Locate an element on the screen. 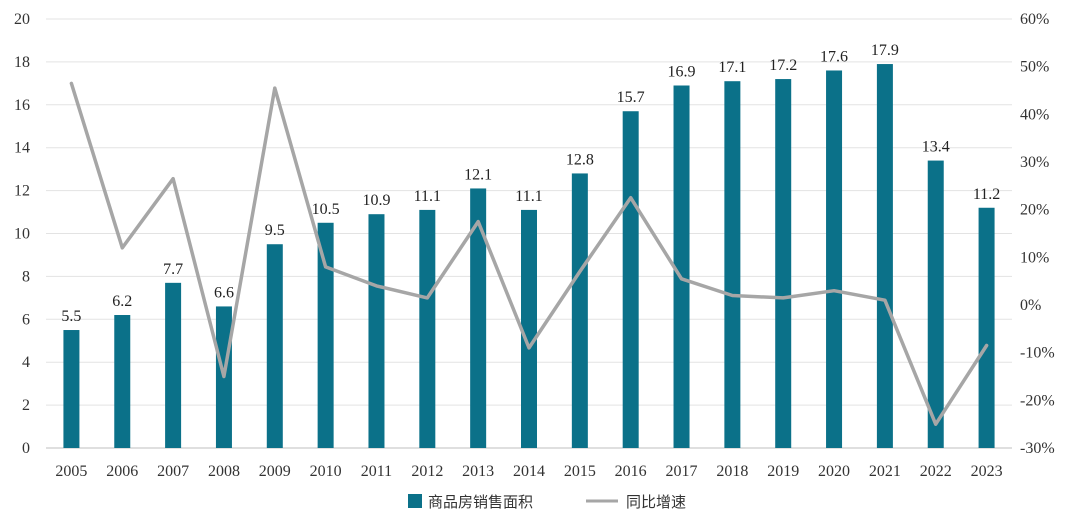 The image size is (1080, 528). bar-label-2006: 6.2 is located at coordinates (122, 301).